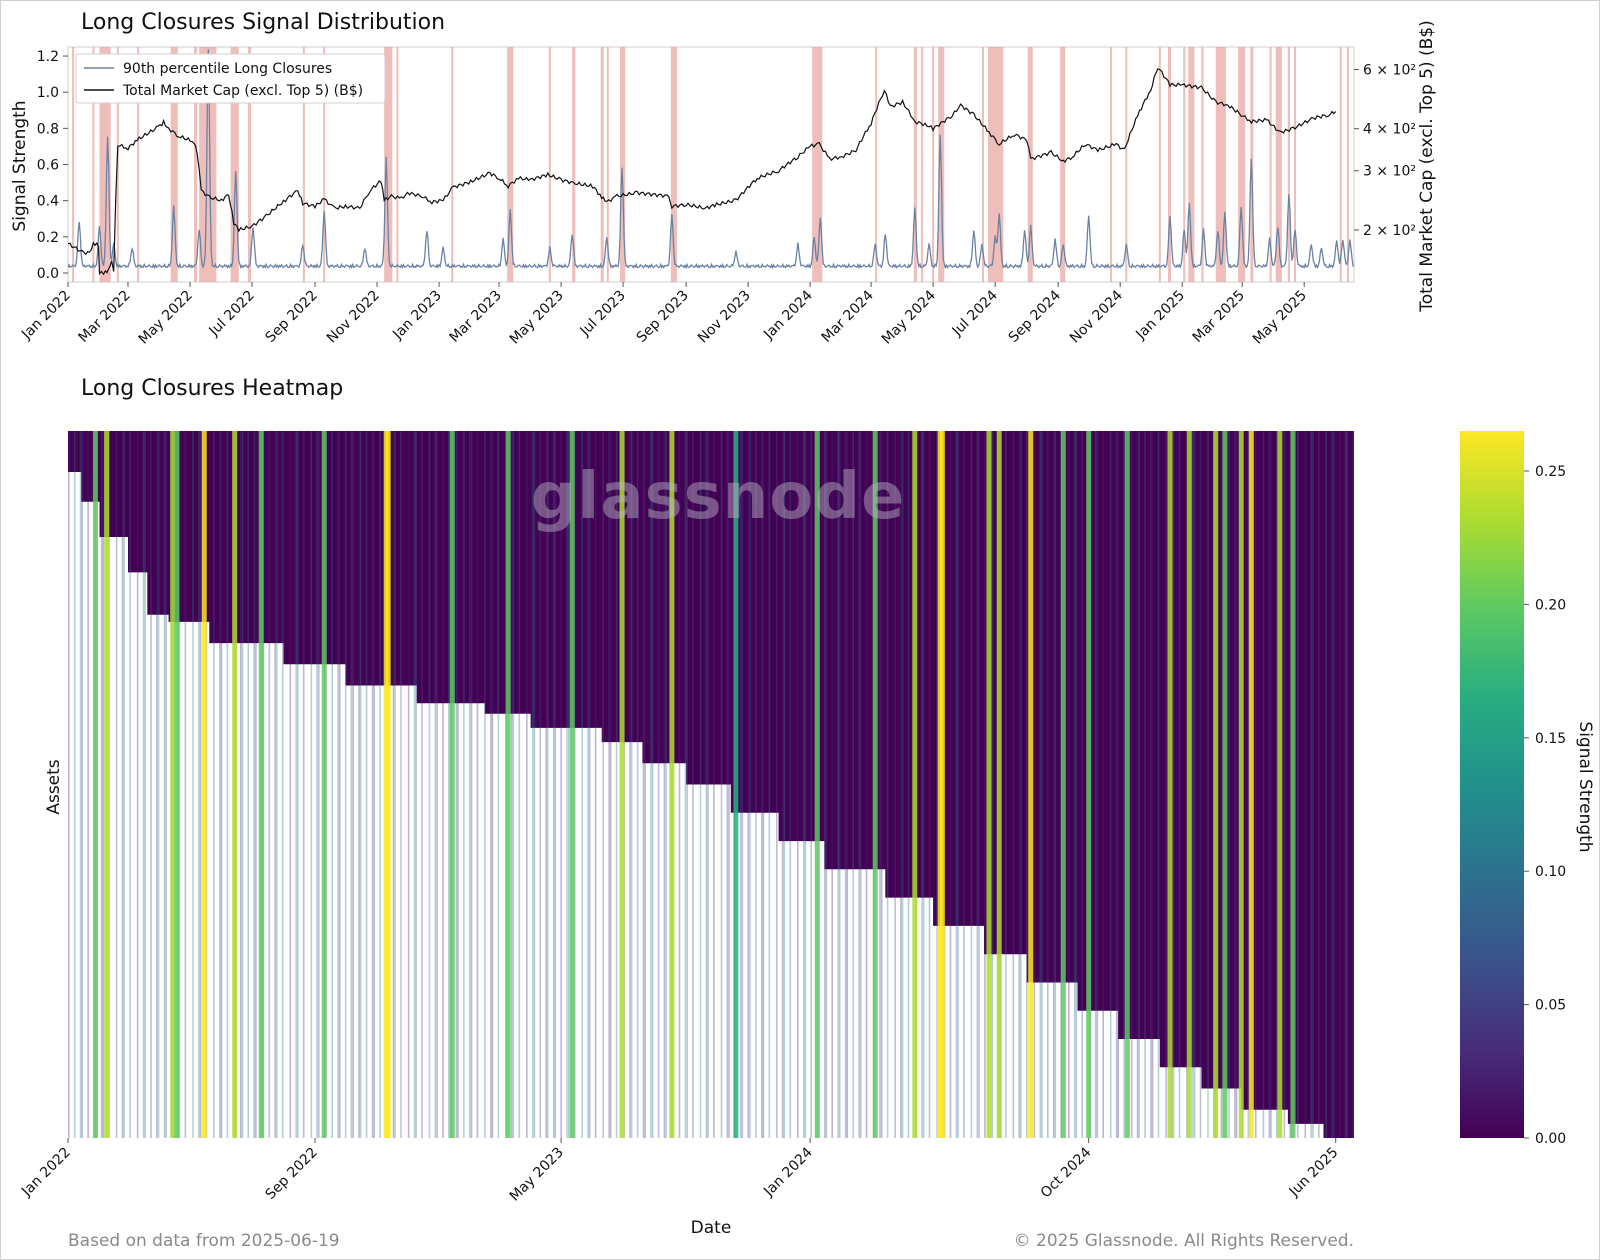 This screenshot has height=1260, width=1600. What do you see at coordinates (1389, 71) in the screenshot?
I see `top-right-y-tick-label: 6 × 10²` at bounding box center [1389, 71].